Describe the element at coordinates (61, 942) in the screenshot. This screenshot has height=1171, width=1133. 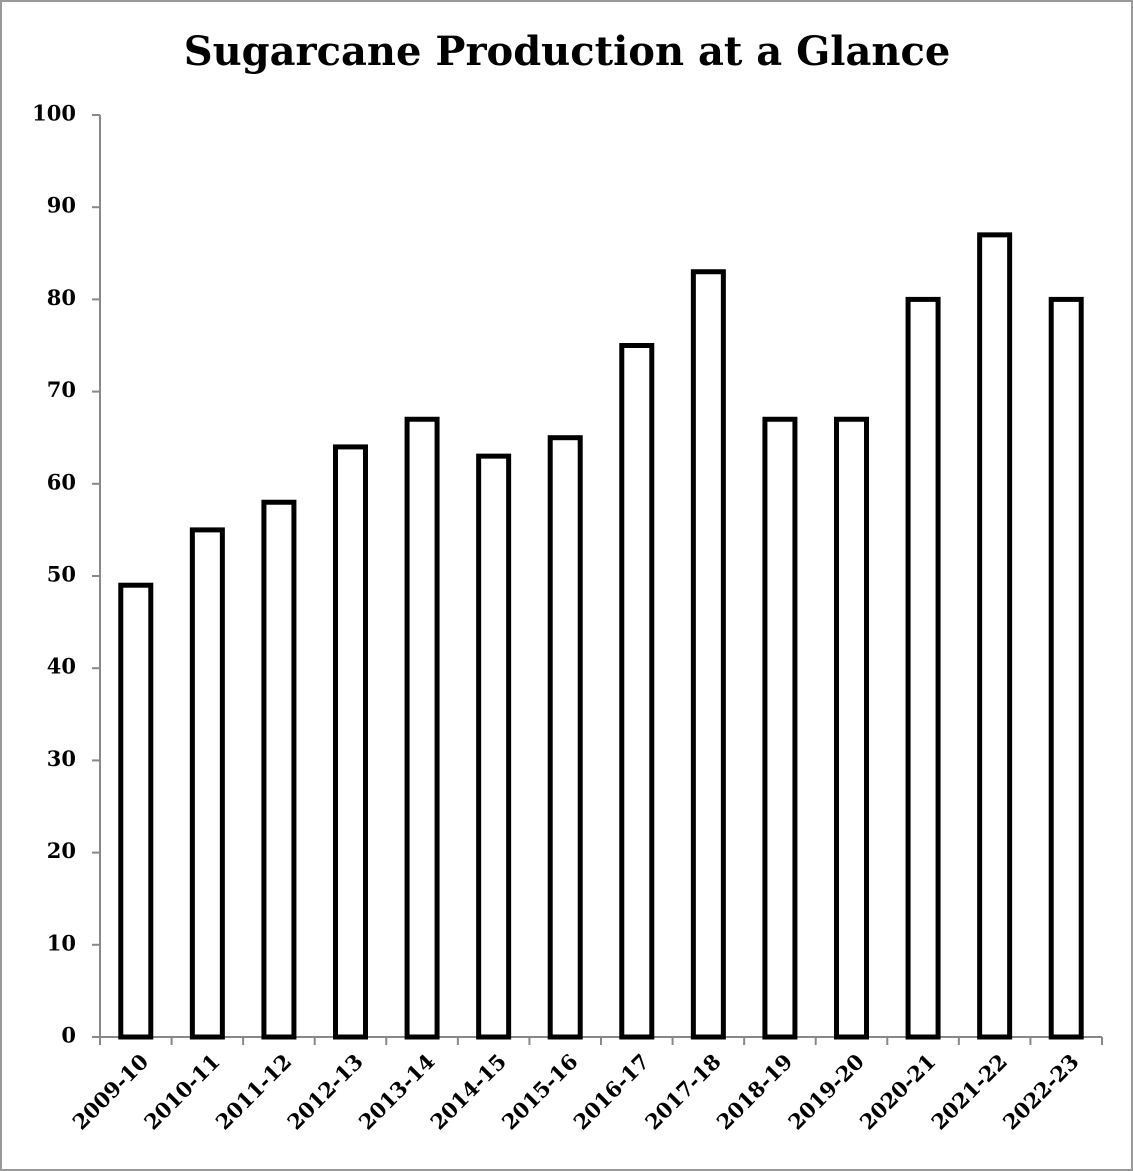
I see `y-tick-label: 10` at that location.